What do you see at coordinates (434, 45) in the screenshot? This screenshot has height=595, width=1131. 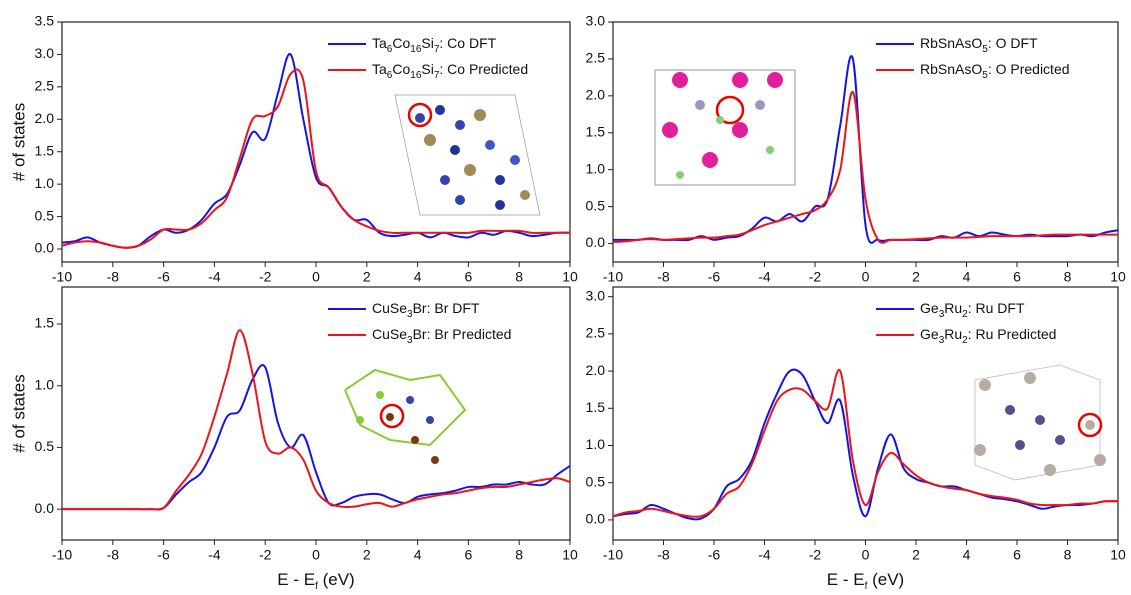 I see `legend-label: Ta6Co16Si7: Co DFT` at bounding box center [434, 45].